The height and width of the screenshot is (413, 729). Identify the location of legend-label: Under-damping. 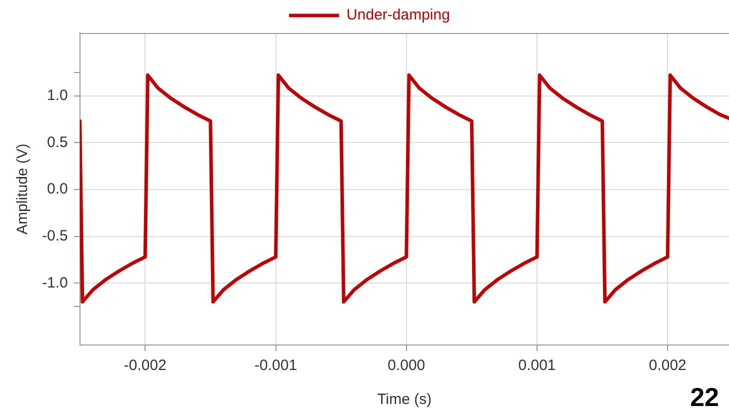
(398, 15).